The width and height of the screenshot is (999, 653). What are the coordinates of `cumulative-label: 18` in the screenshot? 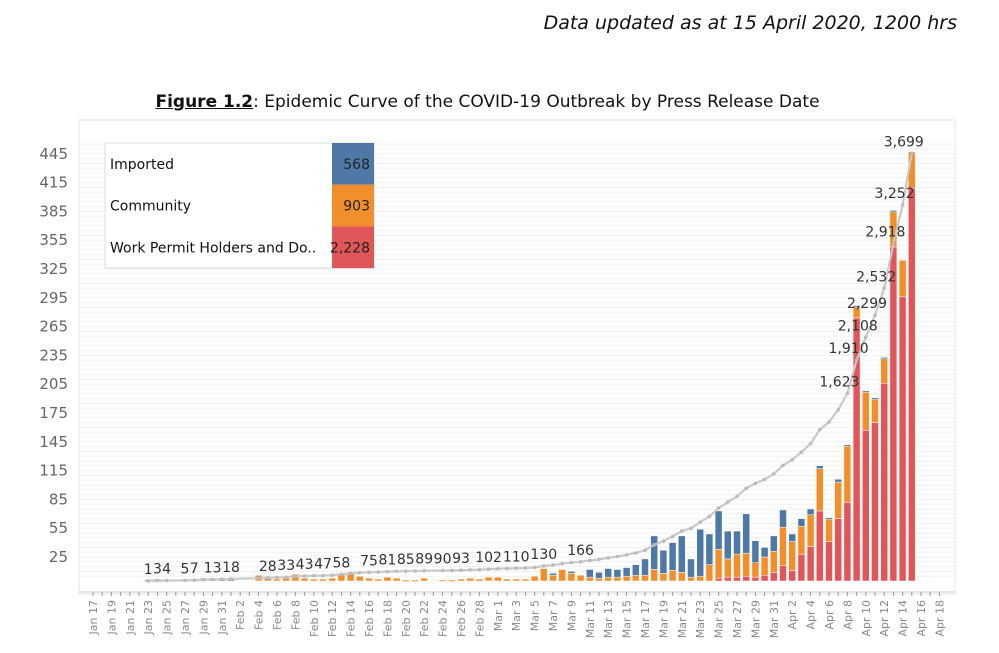 It's located at (231, 568).